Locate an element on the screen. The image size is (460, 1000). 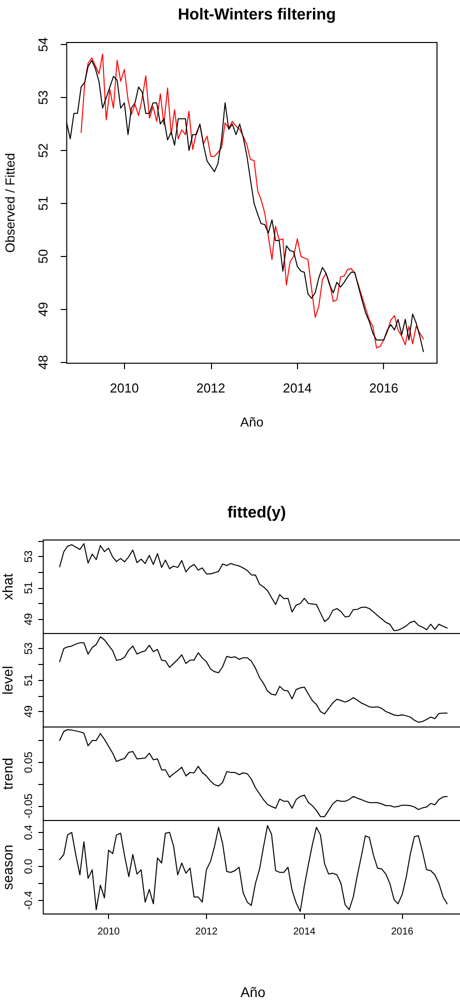
chart-title: fitted(y) is located at coordinates (256, 513).